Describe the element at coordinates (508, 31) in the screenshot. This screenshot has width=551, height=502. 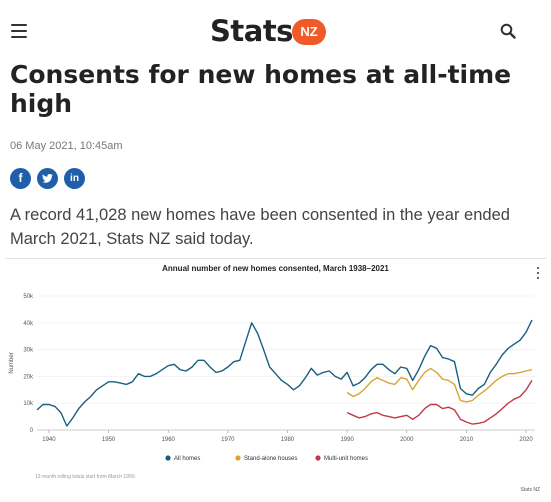
I see `search-icon` at that location.